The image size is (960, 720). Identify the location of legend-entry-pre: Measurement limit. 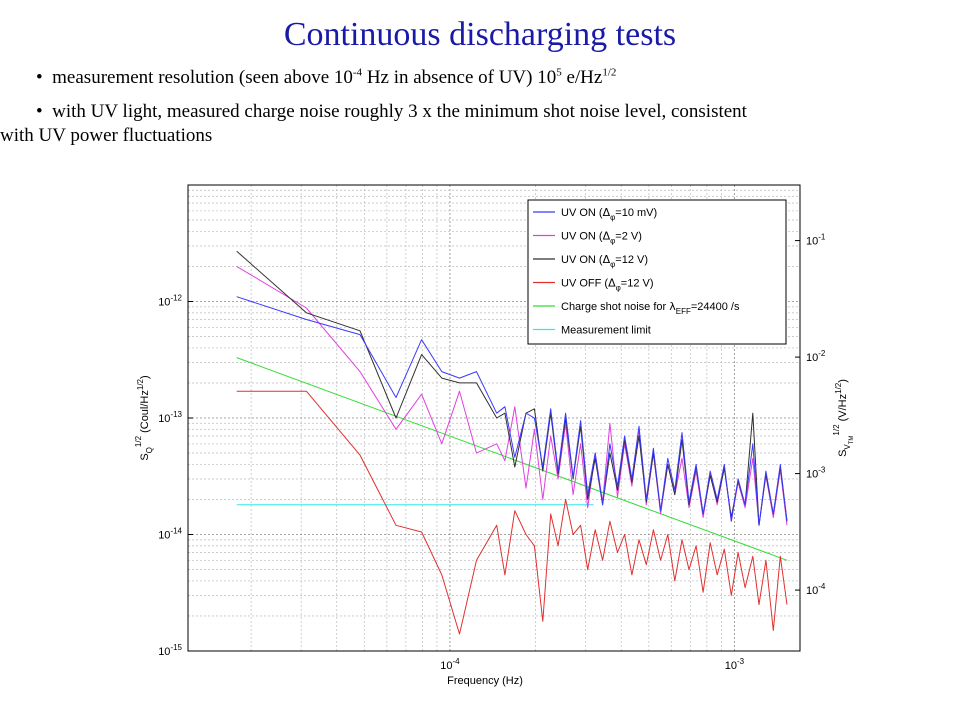
(606, 331).